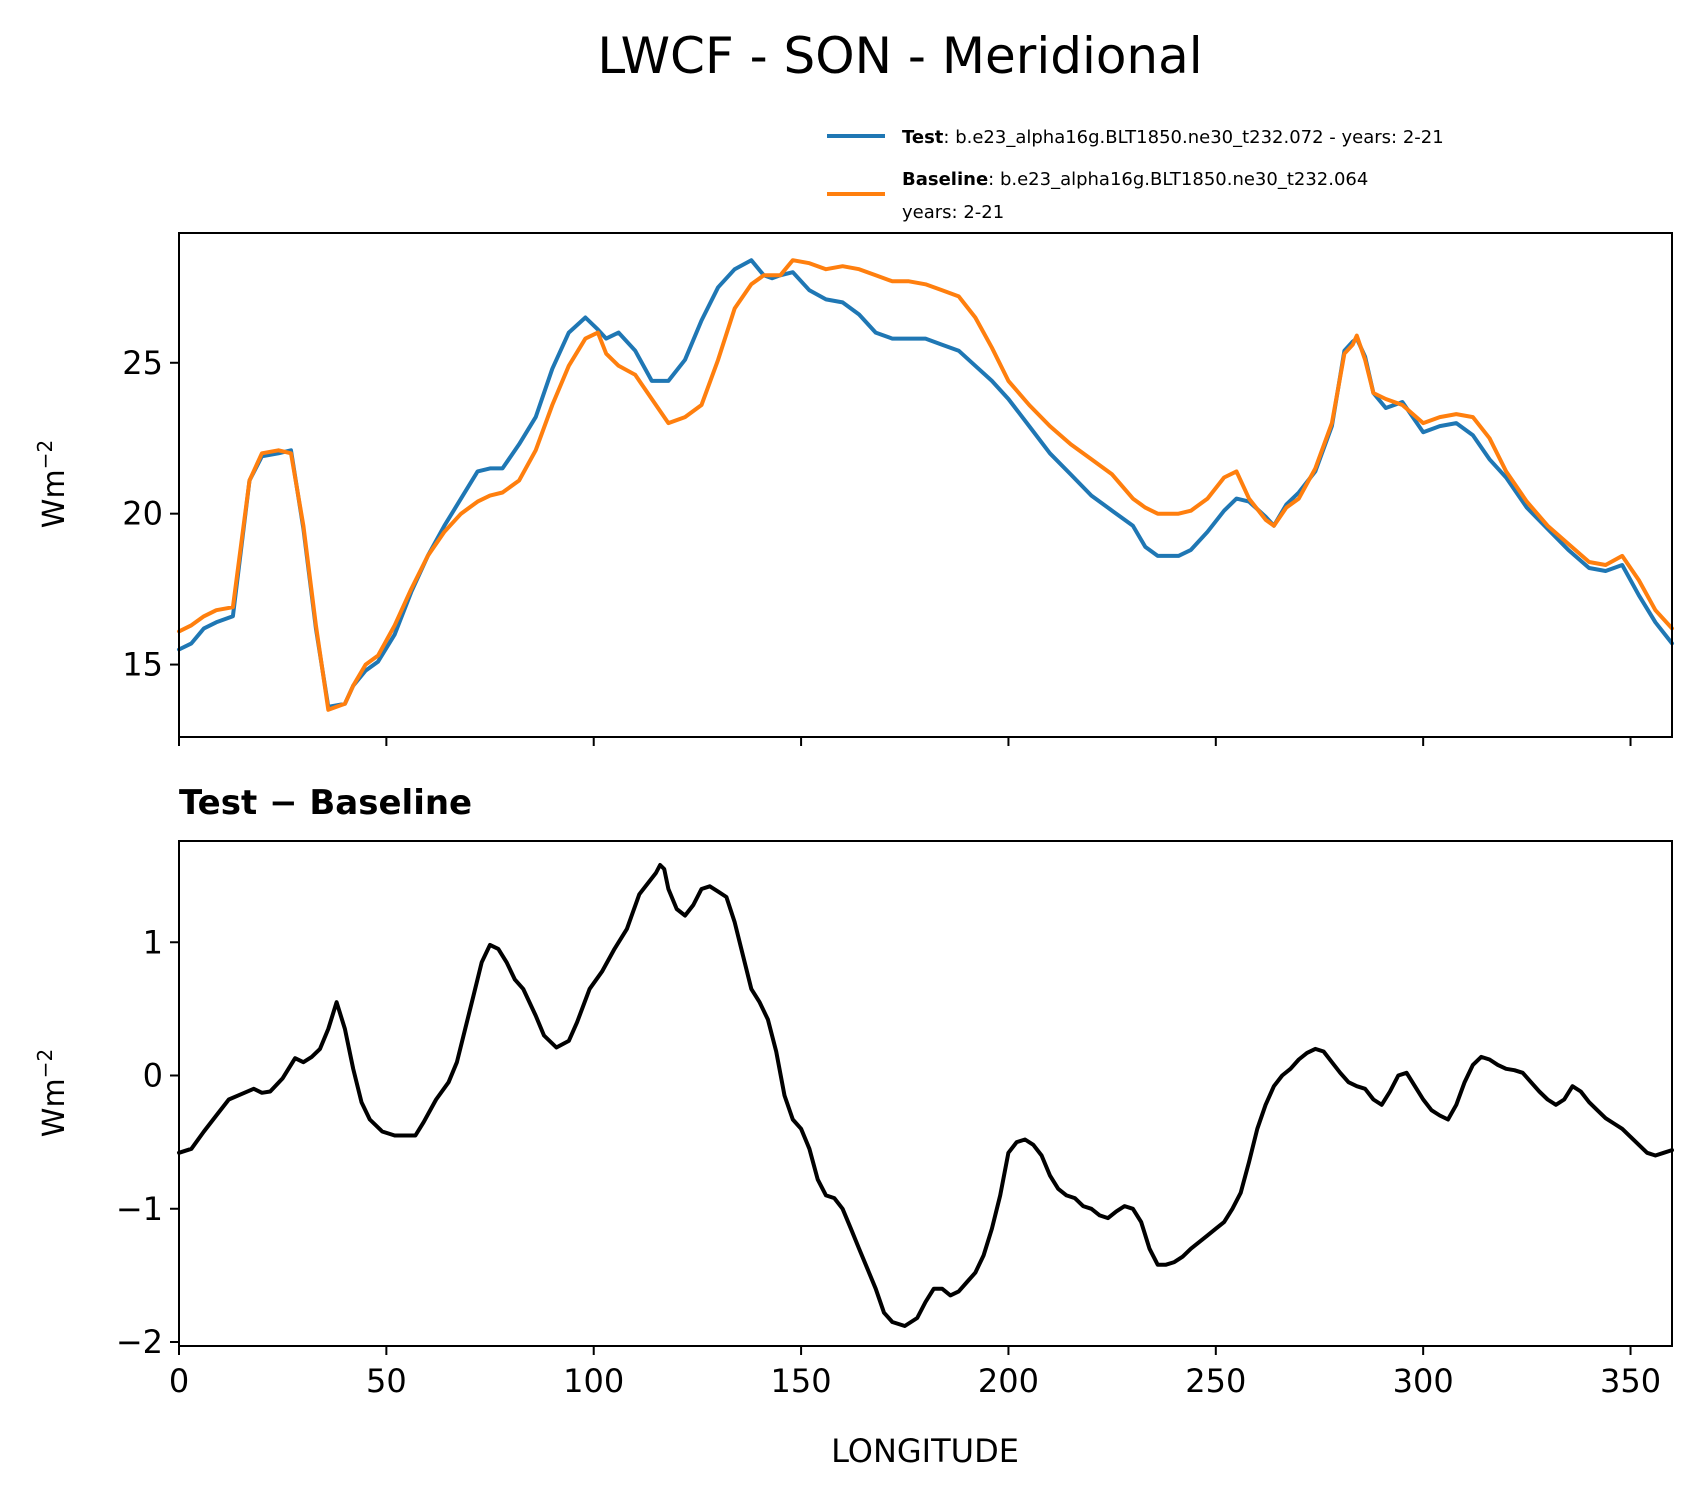 This screenshot has width=1699, height=1496. Describe the element at coordinates (1215, 1381) in the screenshot. I see `bottom-x-tick-label: 250` at that location.